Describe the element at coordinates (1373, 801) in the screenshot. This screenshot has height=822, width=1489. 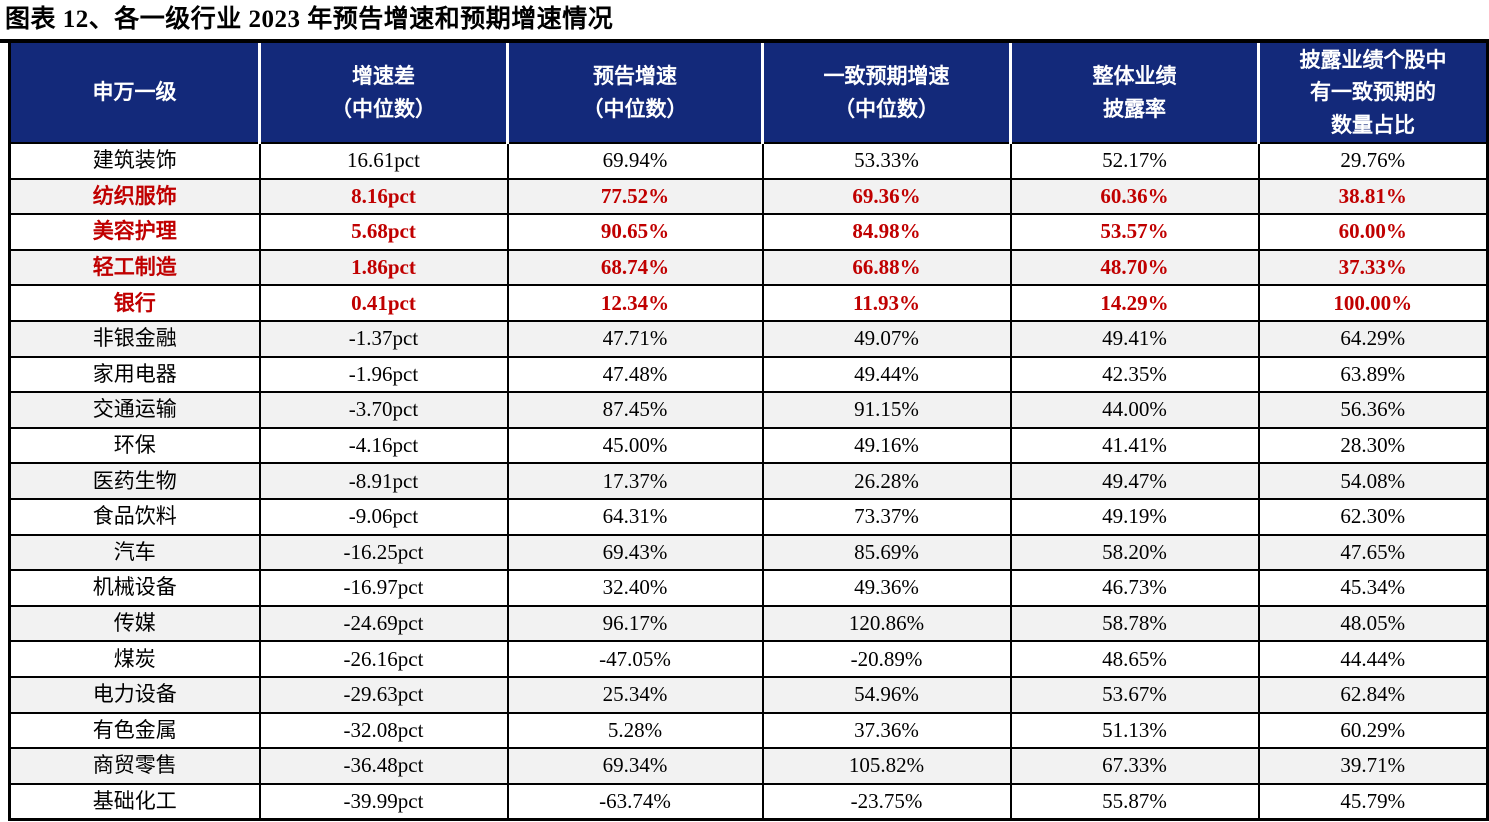
I see `consensus-coverage-cell: 45.79%` at that location.